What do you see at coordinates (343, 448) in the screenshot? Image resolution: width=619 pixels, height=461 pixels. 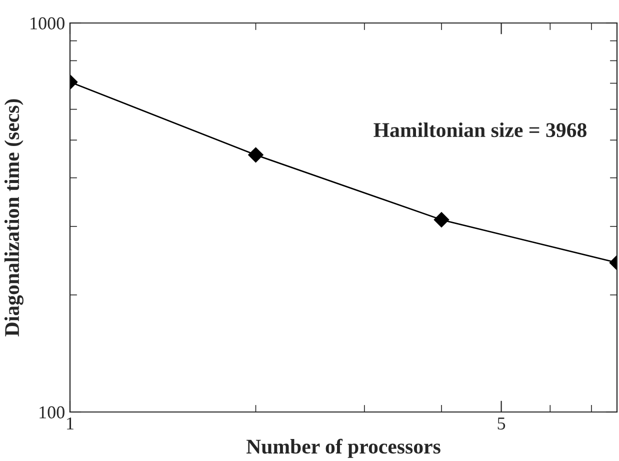 I see `x-axis-title: Number of processors` at bounding box center [343, 448].